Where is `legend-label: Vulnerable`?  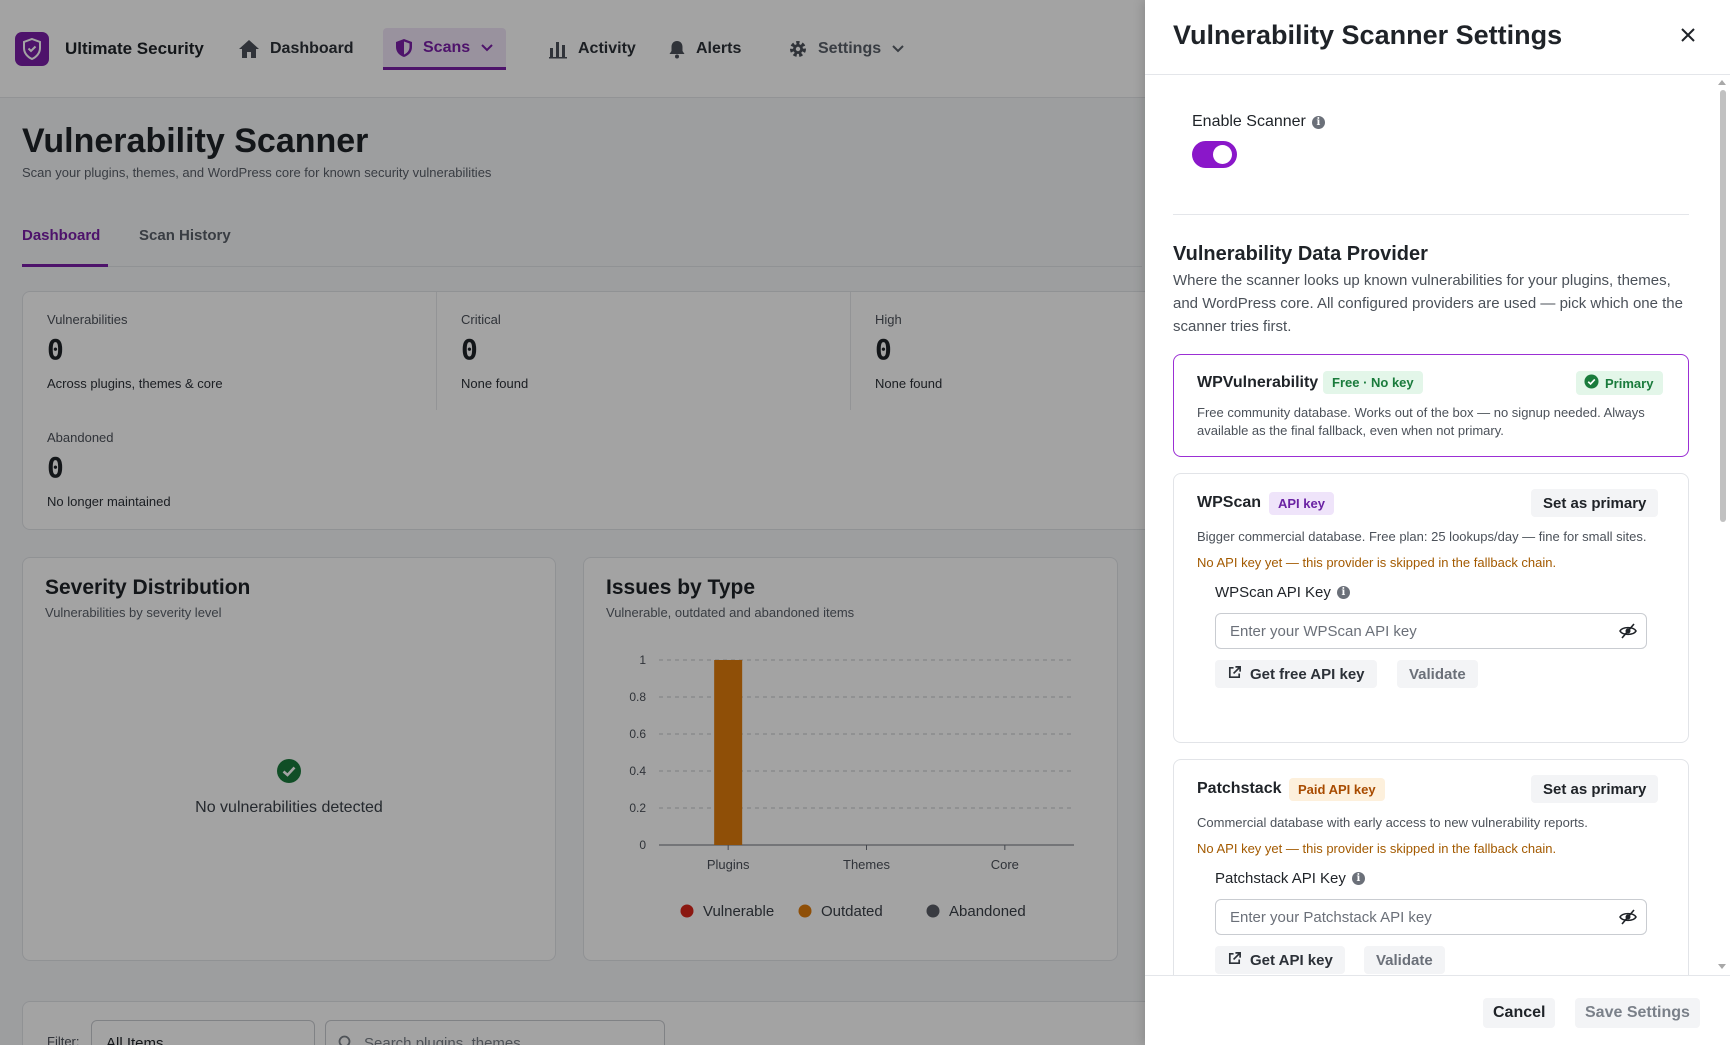 legend-label: Vulnerable is located at coordinates (738, 911).